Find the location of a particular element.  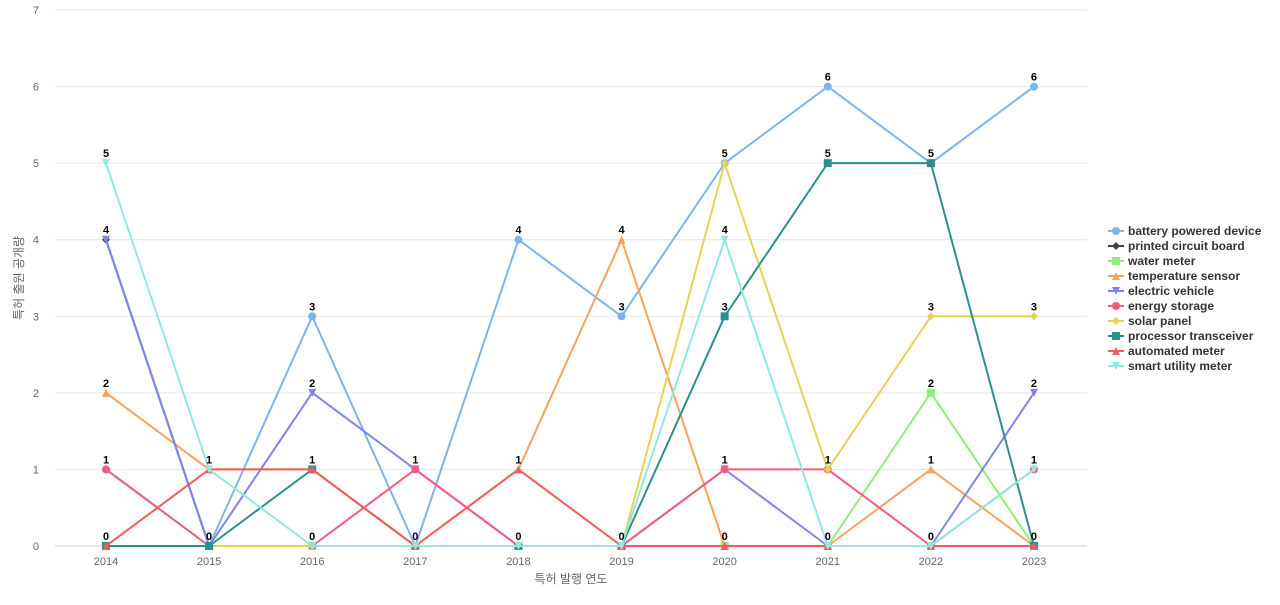

legend-item-processor-transceiver: processor transceiver is located at coordinates (1181, 336).